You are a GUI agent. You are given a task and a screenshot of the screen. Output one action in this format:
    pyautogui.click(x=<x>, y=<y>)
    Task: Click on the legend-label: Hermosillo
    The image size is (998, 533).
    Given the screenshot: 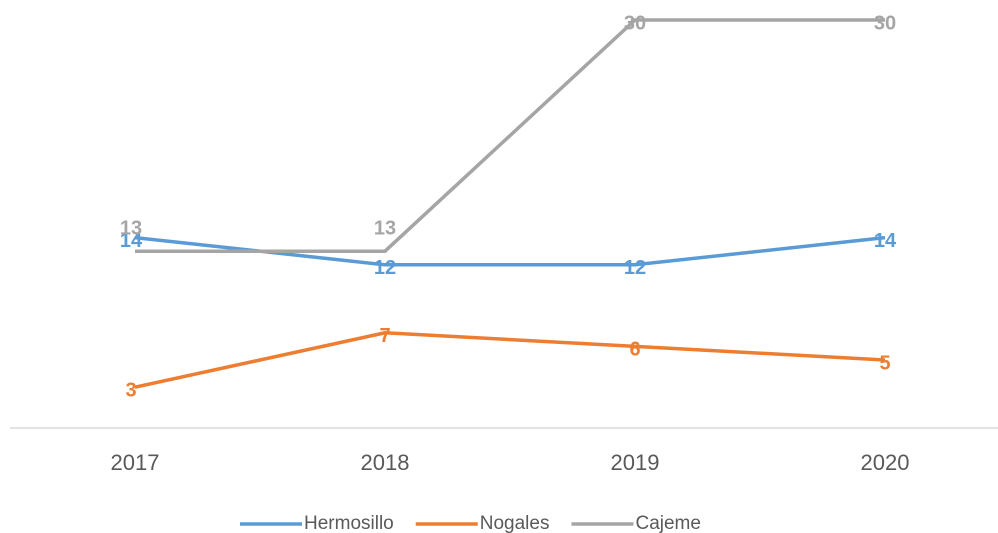 What is the action you would take?
    pyautogui.click(x=349, y=523)
    